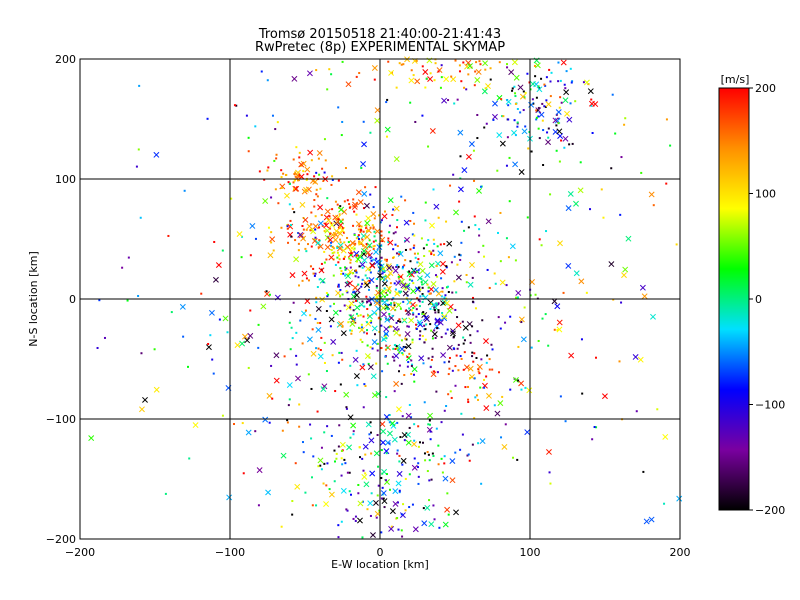 The width and height of the screenshot is (800, 600). What do you see at coordinates (765, 194) in the screenshot?
I see `colorbar-tick-label: 100` at bounding box center [765, 194].